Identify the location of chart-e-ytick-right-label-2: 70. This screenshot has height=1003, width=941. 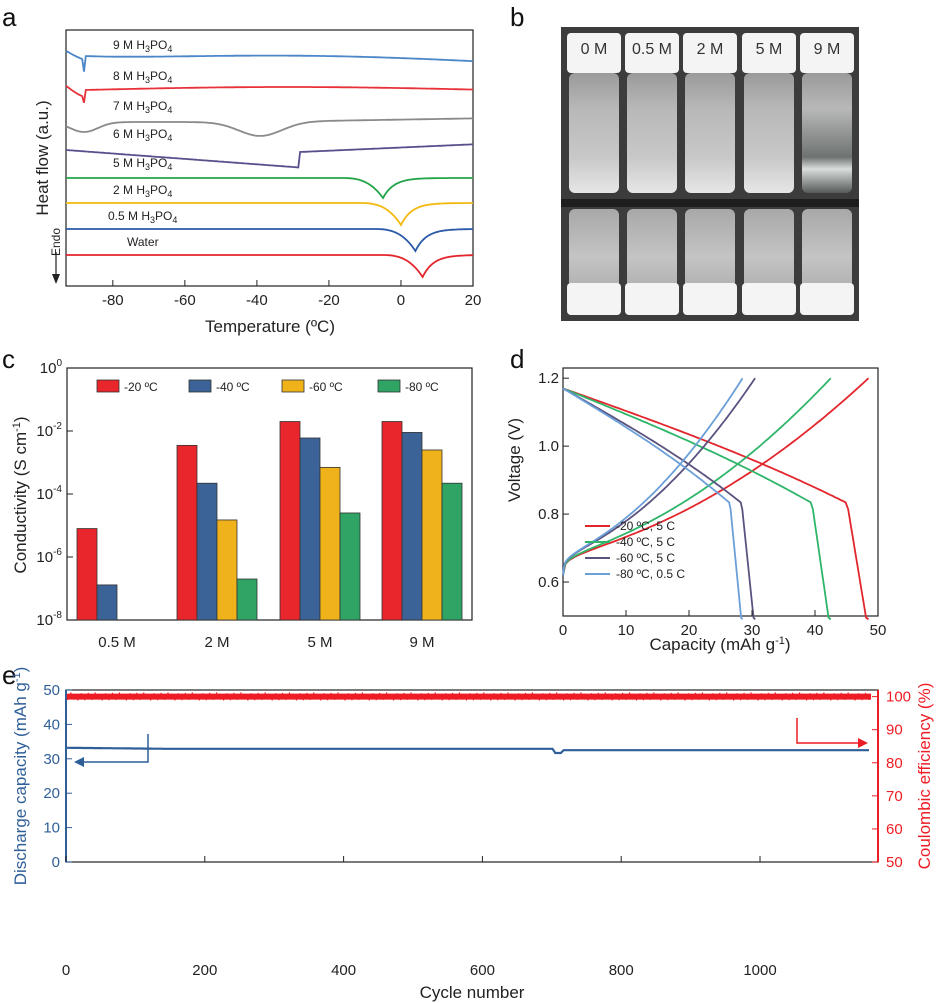
(894, 796).